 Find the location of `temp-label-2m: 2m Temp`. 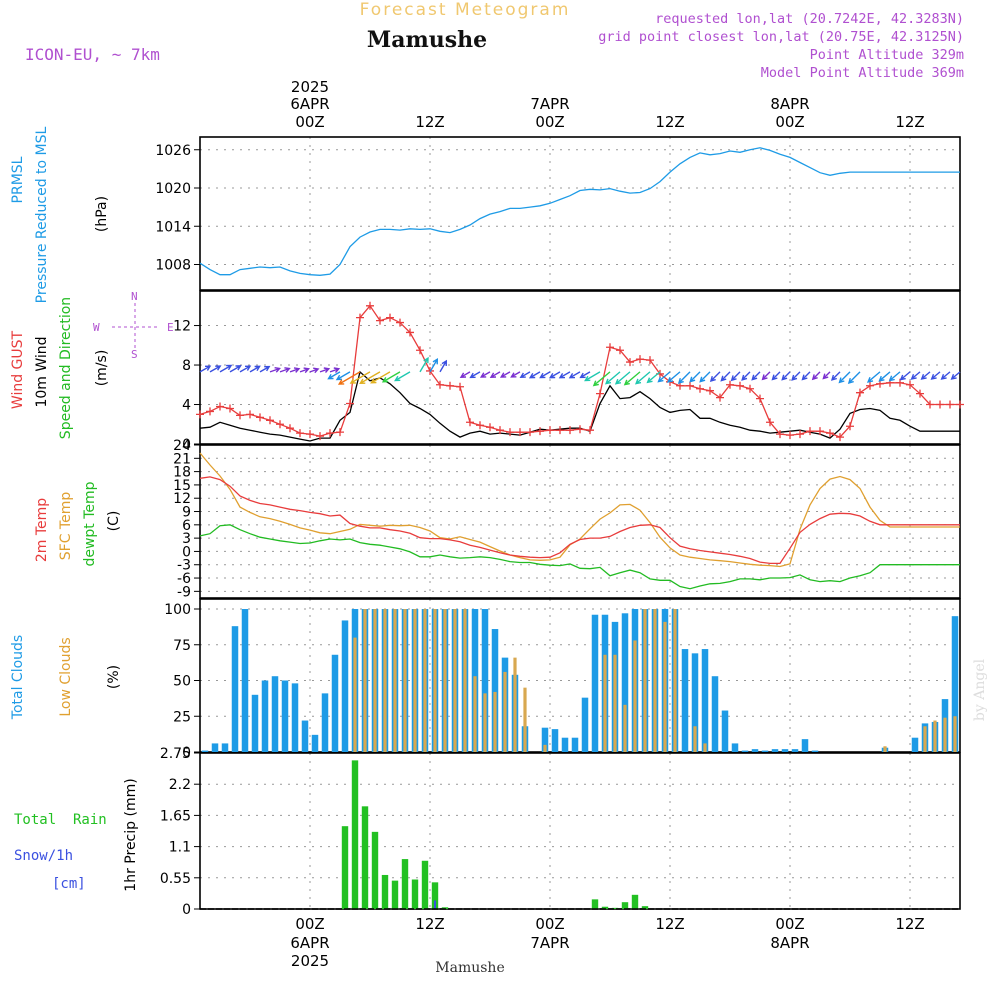

temp-label-2m: 2m Temp is located at coordinates (42, 530).